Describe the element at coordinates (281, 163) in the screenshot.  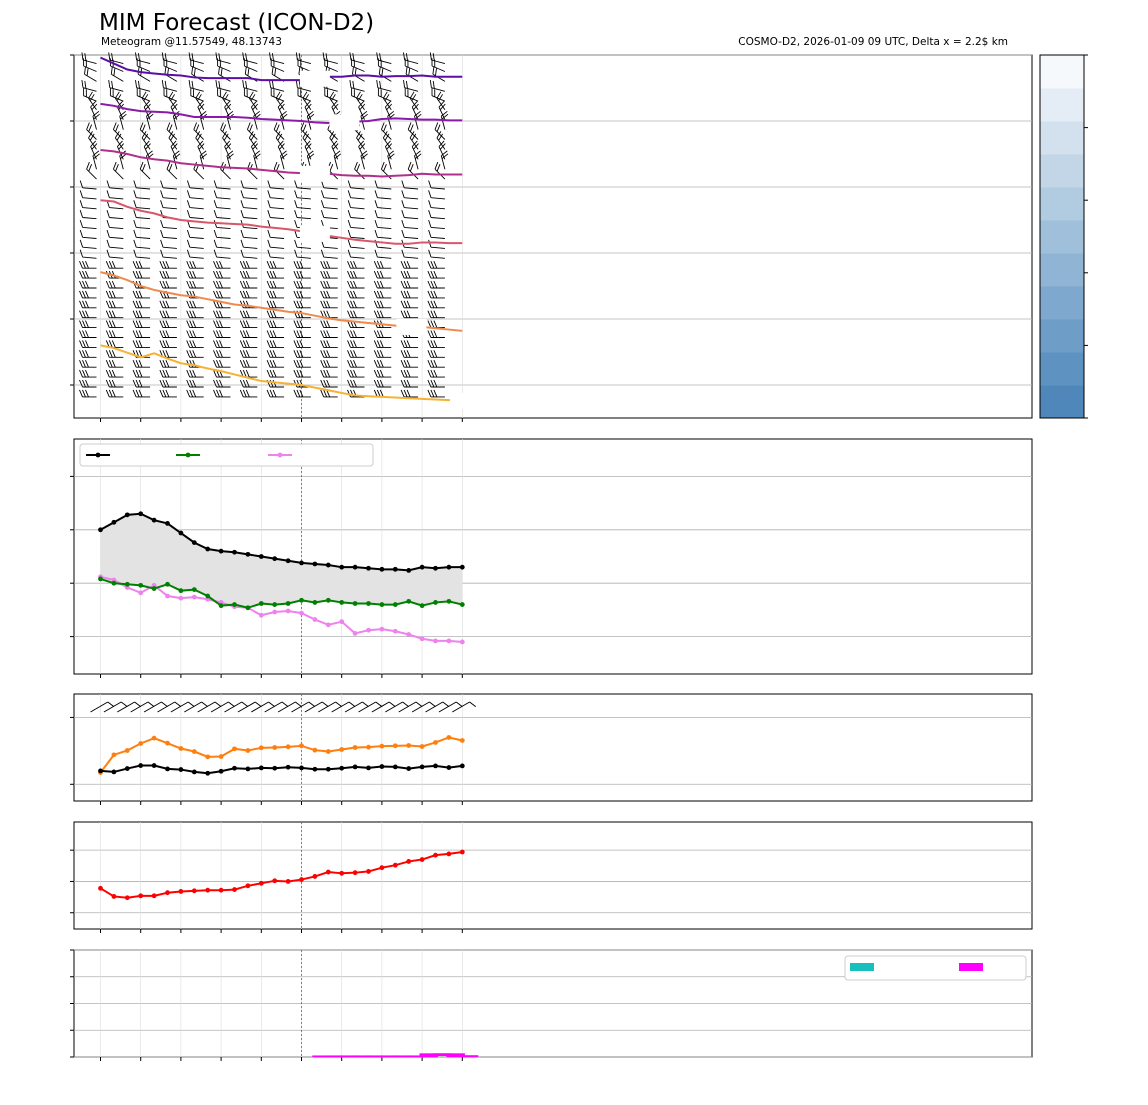
I see `isotherm-line` at that location.